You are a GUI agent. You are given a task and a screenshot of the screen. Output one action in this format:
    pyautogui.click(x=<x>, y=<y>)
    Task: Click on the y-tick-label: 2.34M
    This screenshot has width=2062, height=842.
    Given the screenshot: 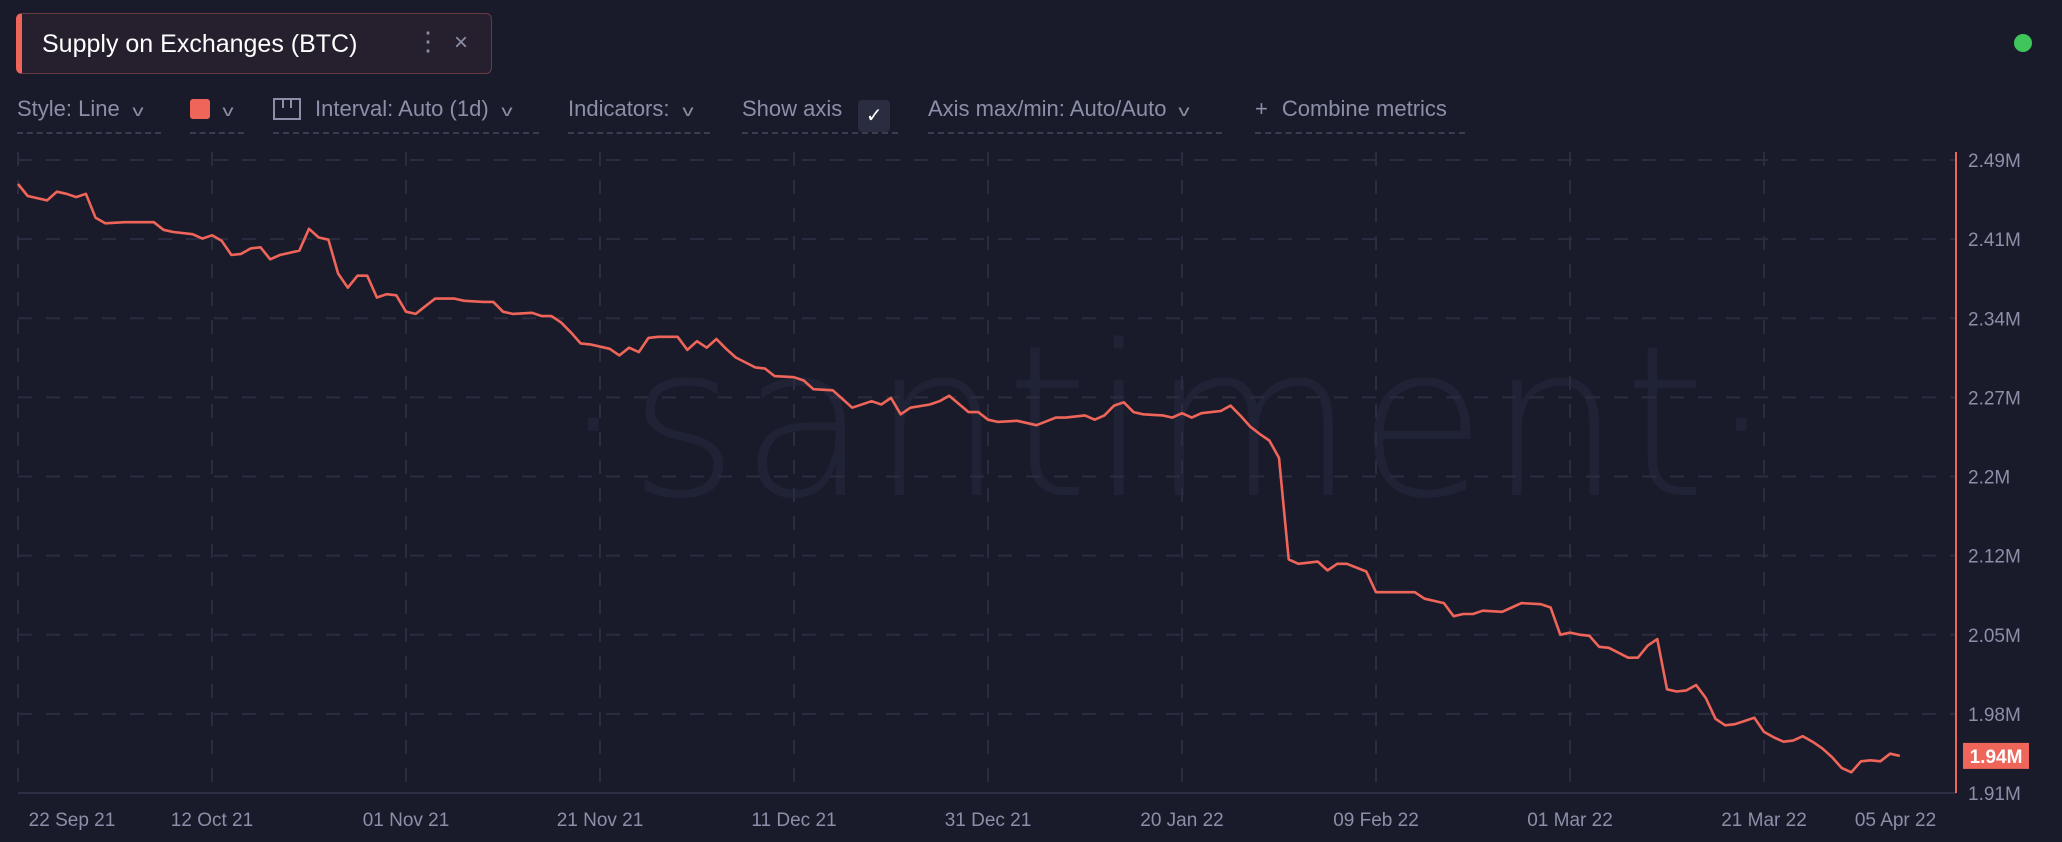 What is the action you would take?
    pyautogui.click(x=1994, y=319)
    